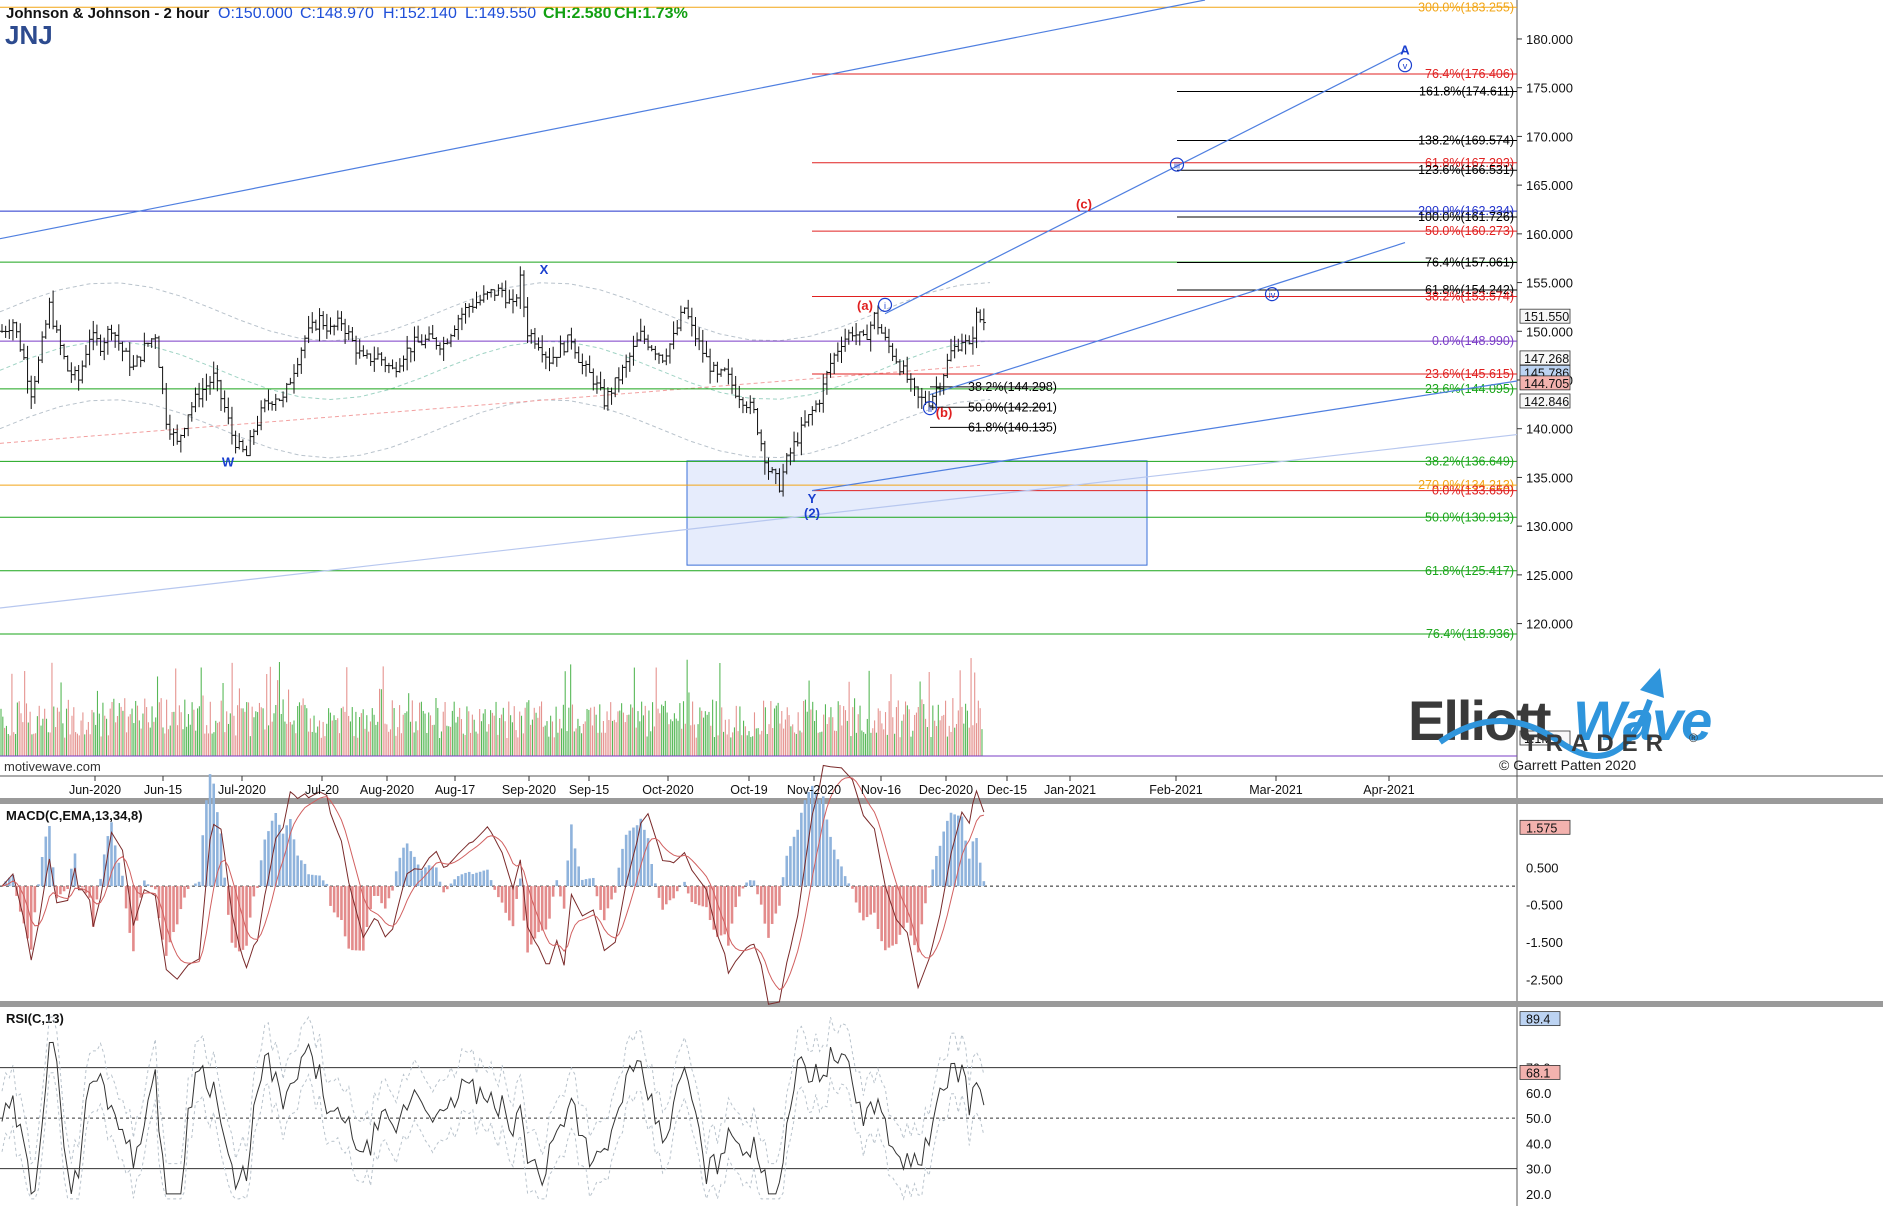  Describe the element at coordinates (1176, 790) in the screenshot. I see `x-tick-label: Feb-2021` at that location.